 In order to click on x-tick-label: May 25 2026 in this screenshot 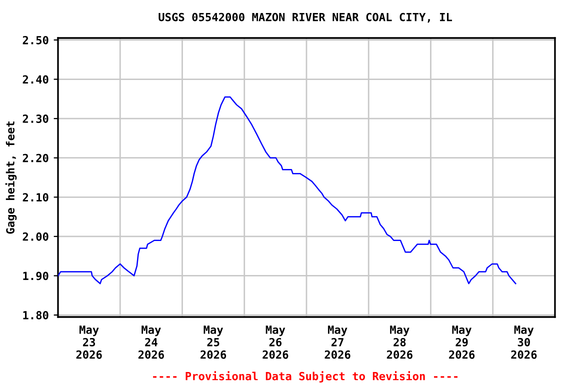, I will do `click(213, 342)`.